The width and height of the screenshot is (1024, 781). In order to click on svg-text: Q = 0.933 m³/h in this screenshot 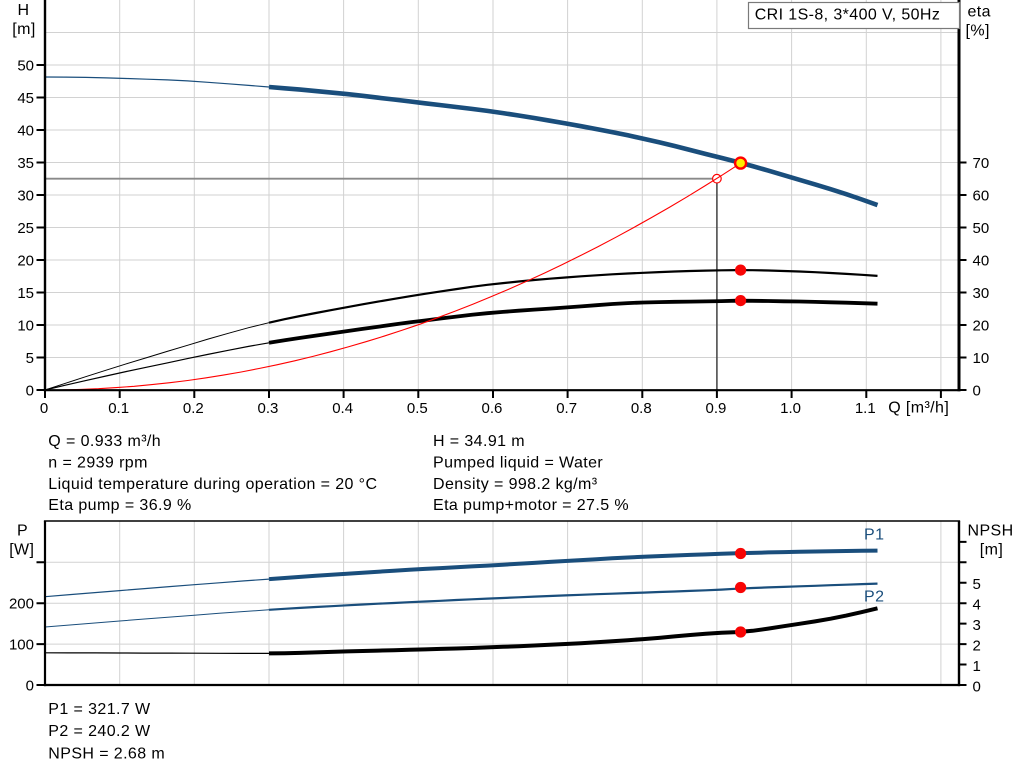, I will do `click(104, 441)`.